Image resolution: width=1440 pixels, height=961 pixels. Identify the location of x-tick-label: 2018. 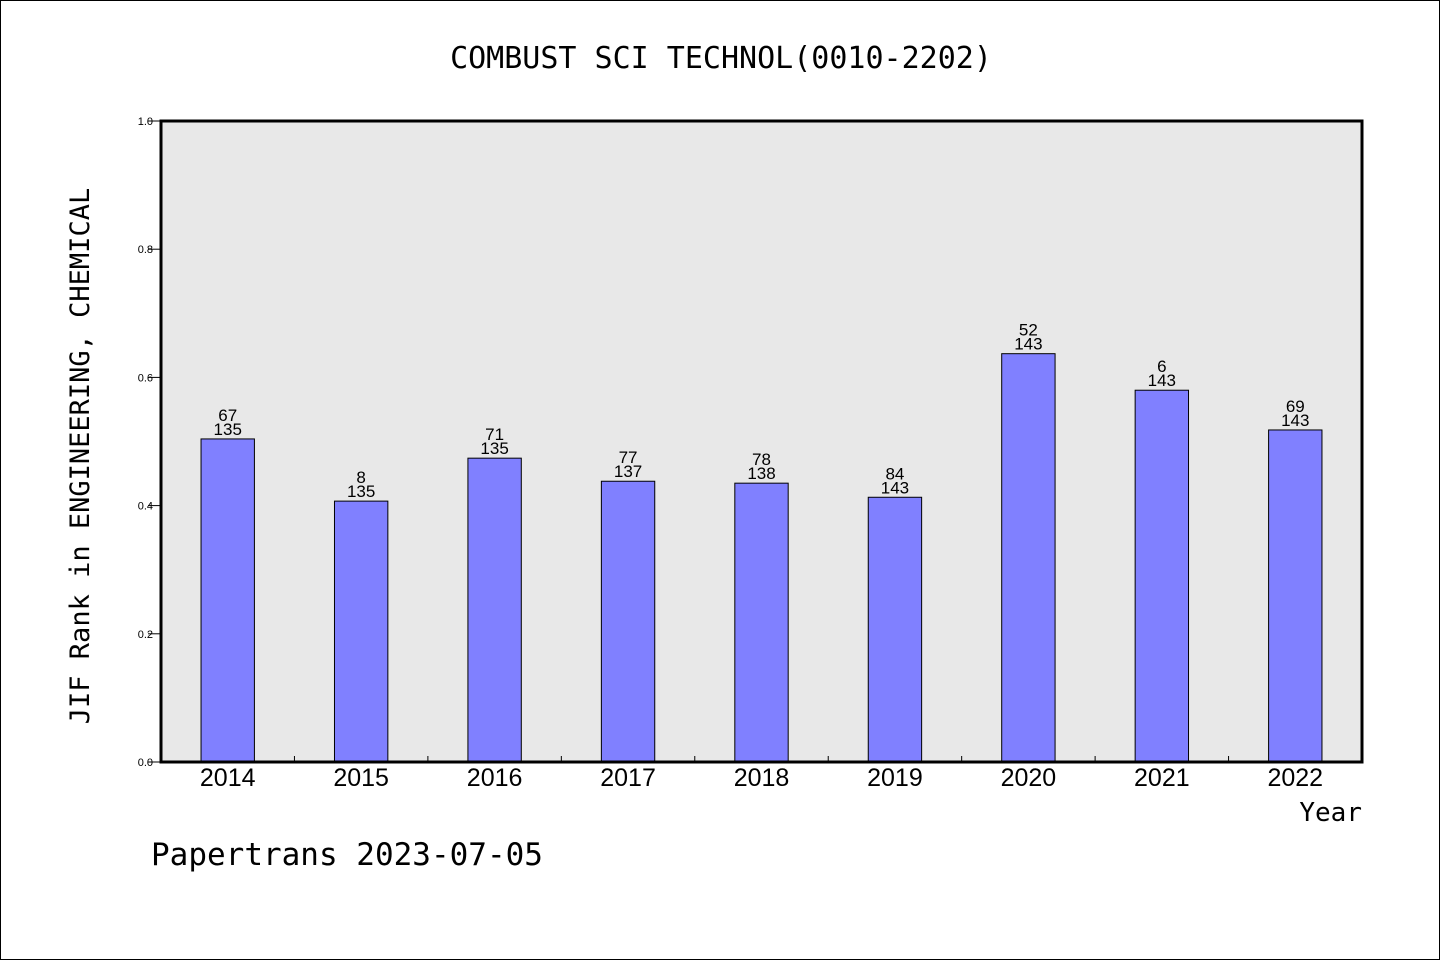
(762, 778).